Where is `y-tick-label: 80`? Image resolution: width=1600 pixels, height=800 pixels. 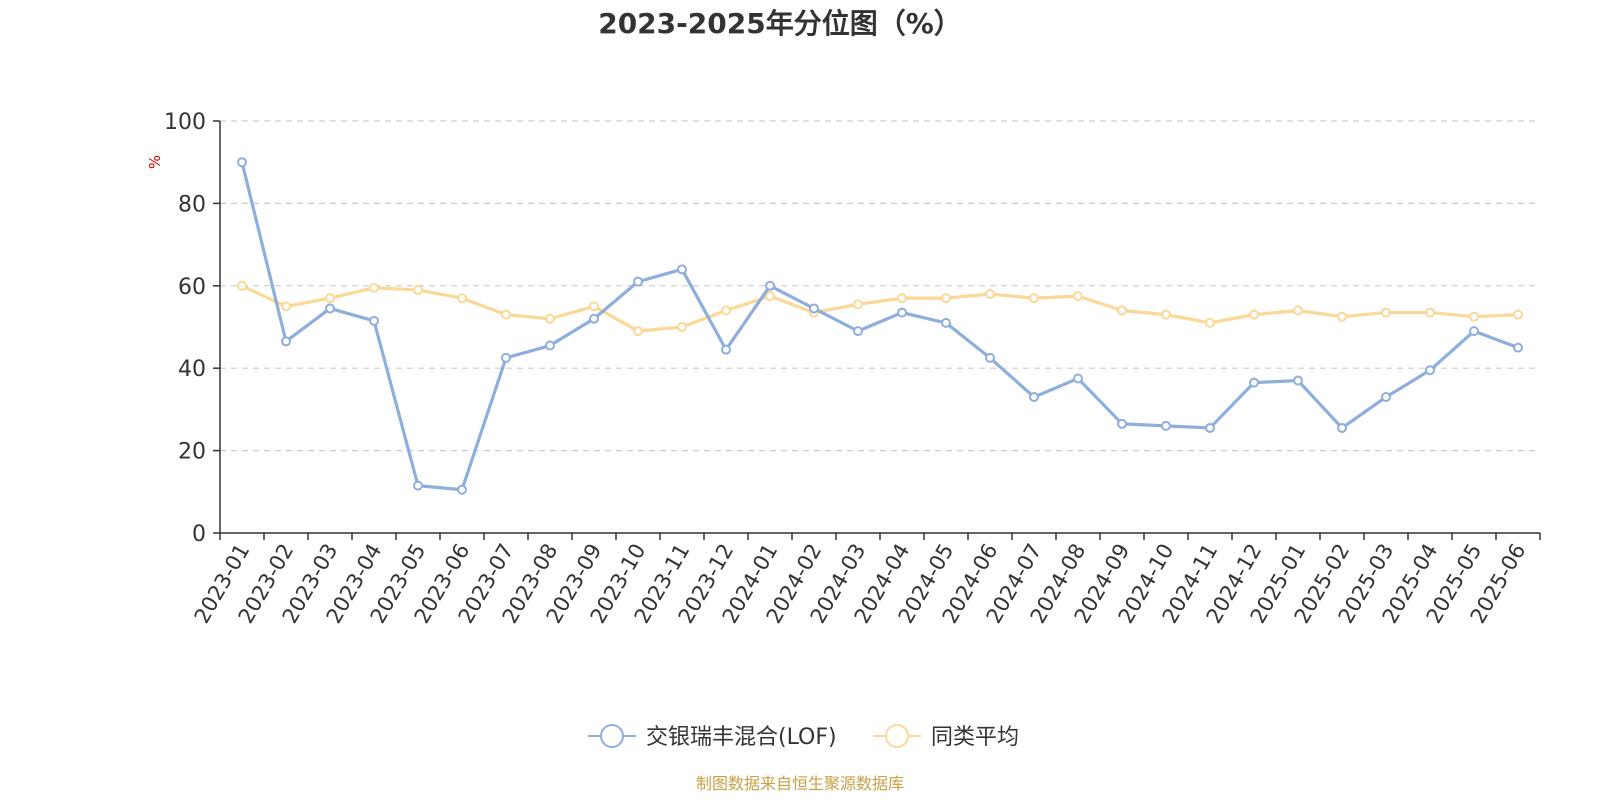
y-tick-label: 80 is located at coordinates (192, 204).